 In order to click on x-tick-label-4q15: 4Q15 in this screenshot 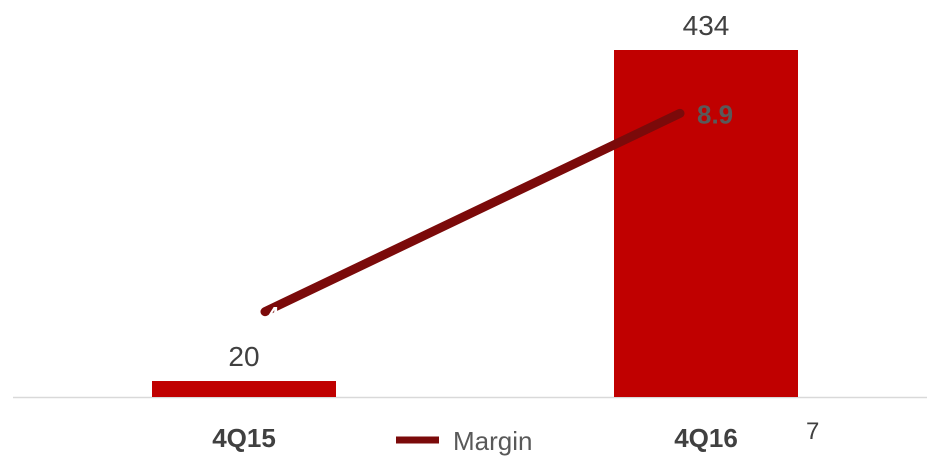, I will do `click(244, 438)`.